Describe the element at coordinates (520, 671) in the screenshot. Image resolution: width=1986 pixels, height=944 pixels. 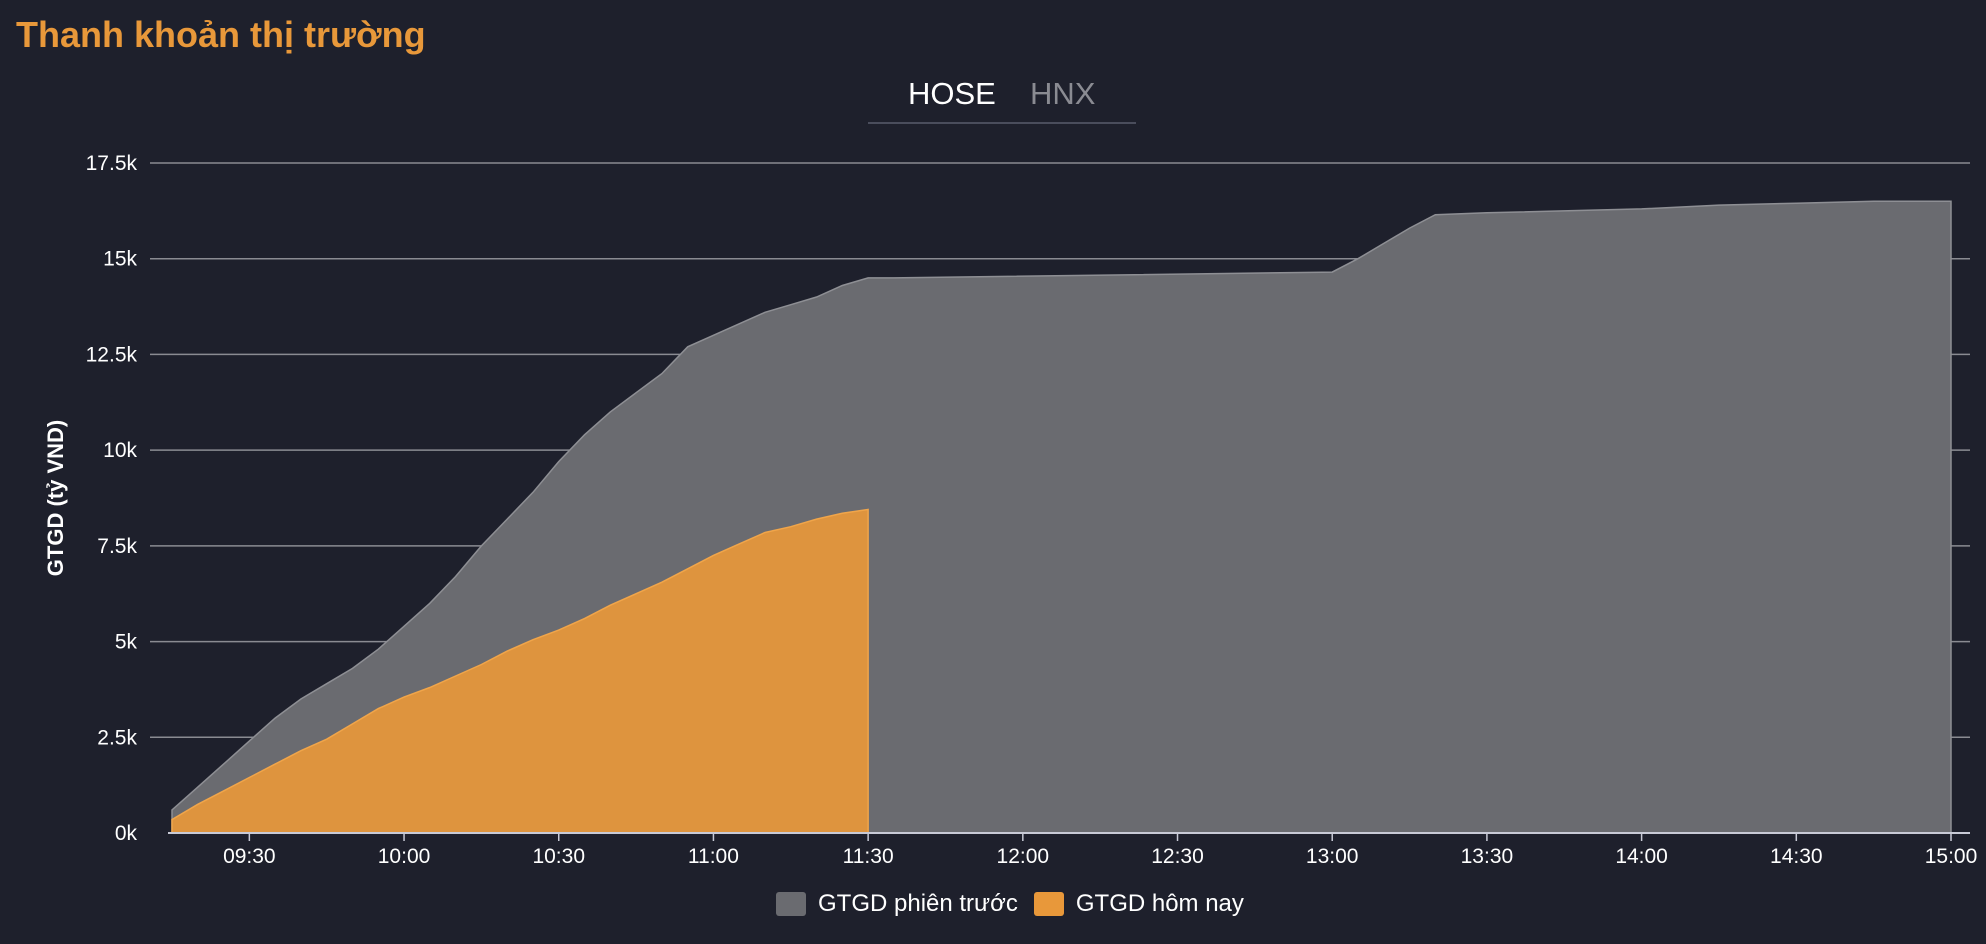
I see `area-today` at that location.